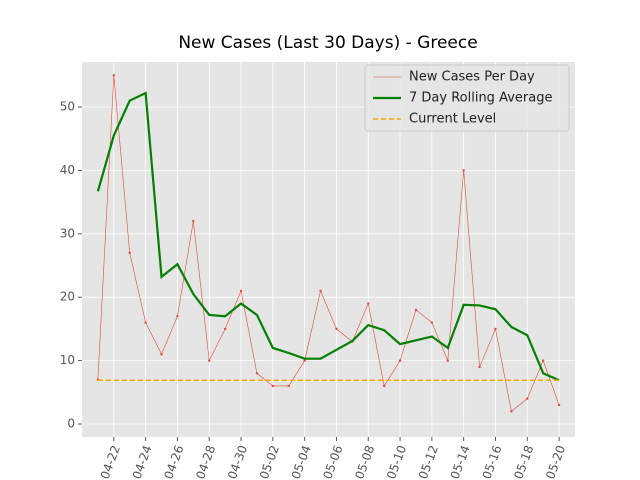  What do you see at coordinates (396, 461) in the screenshot?
I see `x-tick-label: 05-10` at bounding box center [396, 461].